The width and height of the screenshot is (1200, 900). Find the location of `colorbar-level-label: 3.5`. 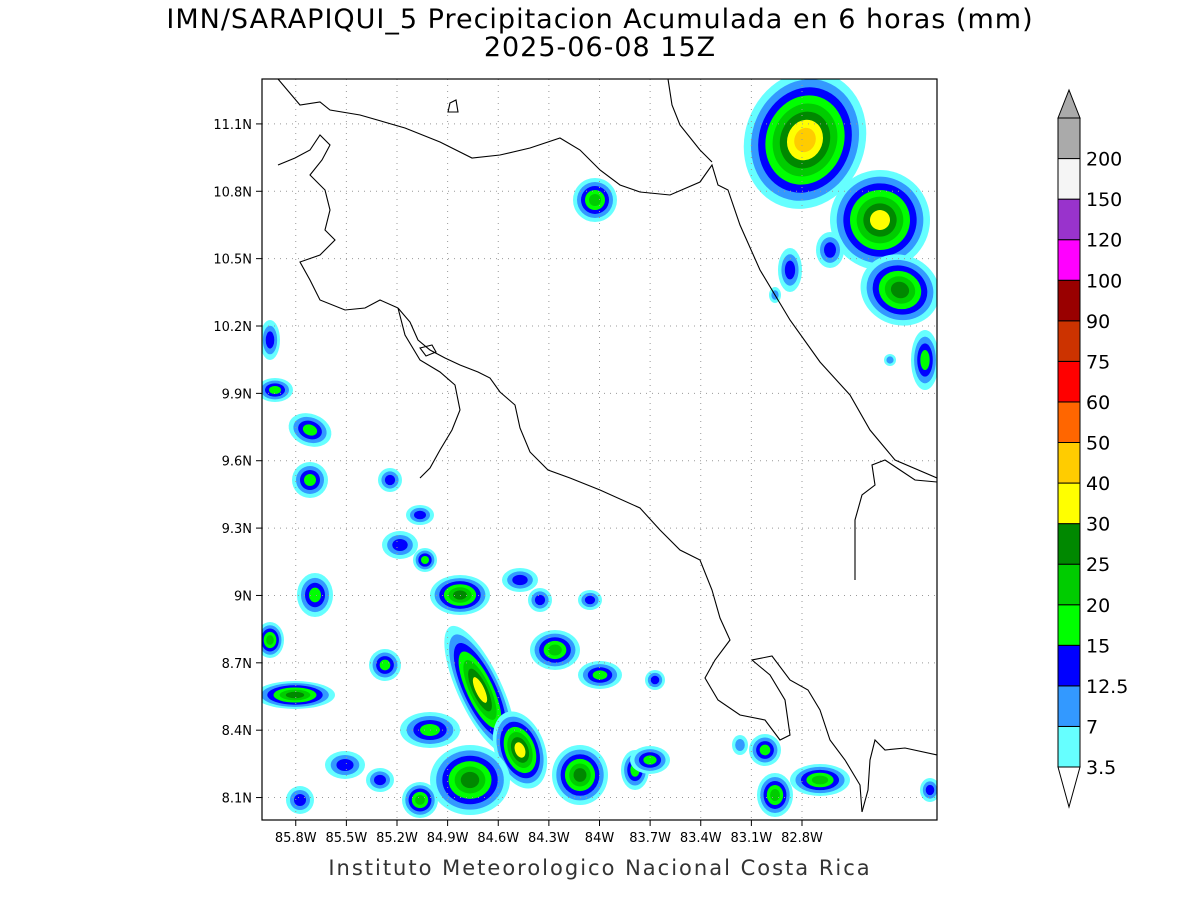

colorbar-level-label: 3.5 is located at coordinates (1101, 768).